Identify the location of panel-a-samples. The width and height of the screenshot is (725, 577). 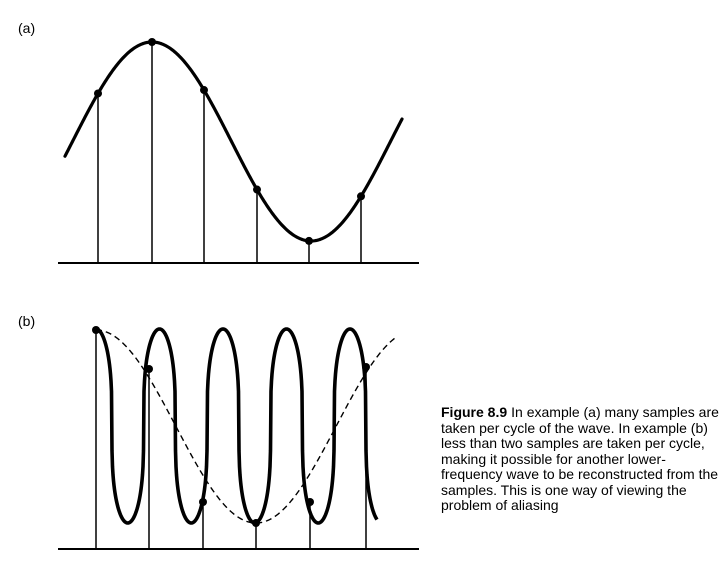
(229, 150).